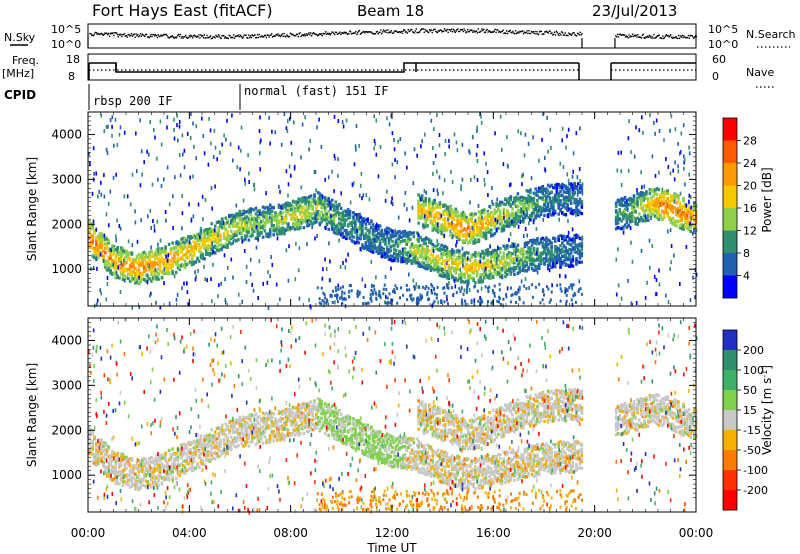 This screenshot has width=800, height=554. What do you see at coordinates (771, 34) in the screenshot?
I see `nsearch-label: N.Search` at bounding box center [771, 34].